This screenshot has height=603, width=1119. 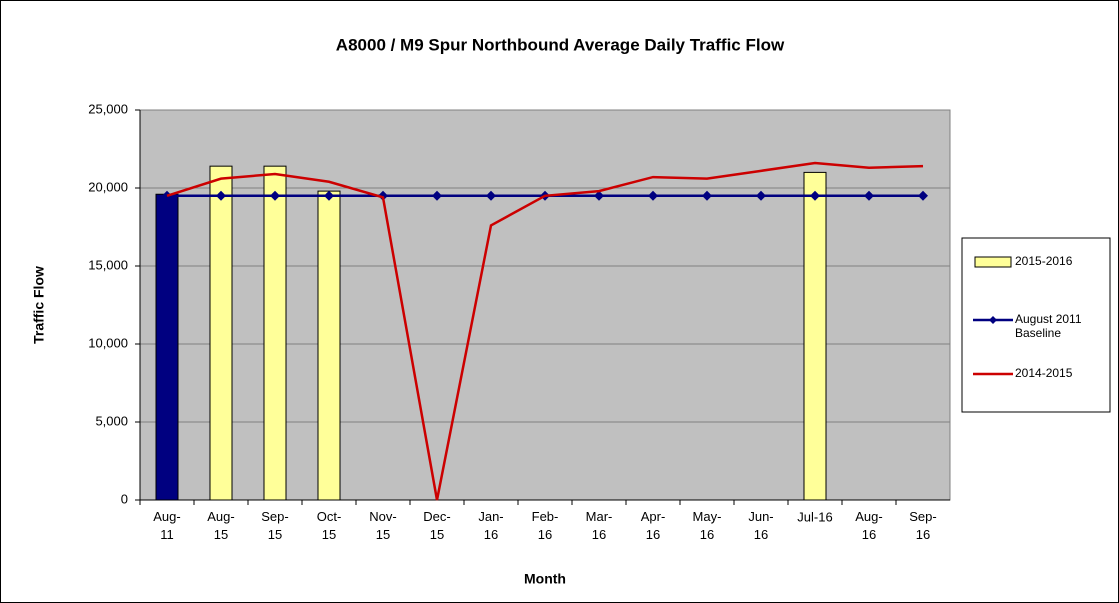 What do you see at coordinates (108, 186) in the screenshot?
I see `y-tick-label: 20,000` at bounding box center [108, 186].